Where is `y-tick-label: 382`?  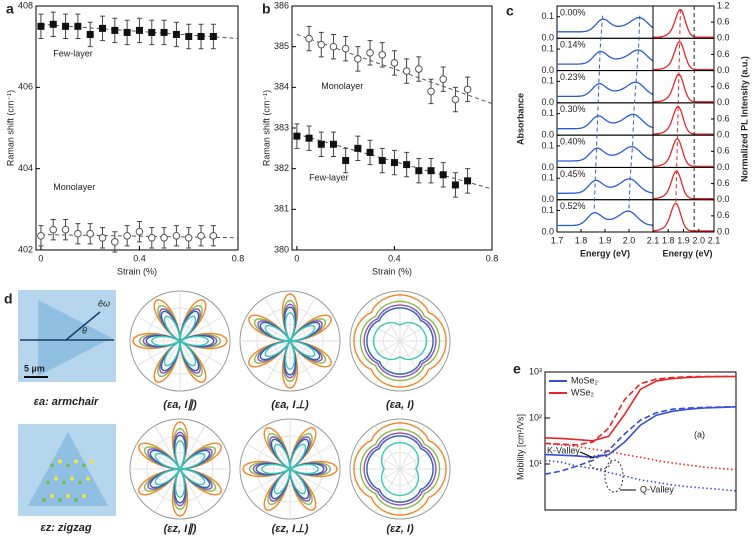 y-tick-label: 382 is located at coordinates (281, 168).